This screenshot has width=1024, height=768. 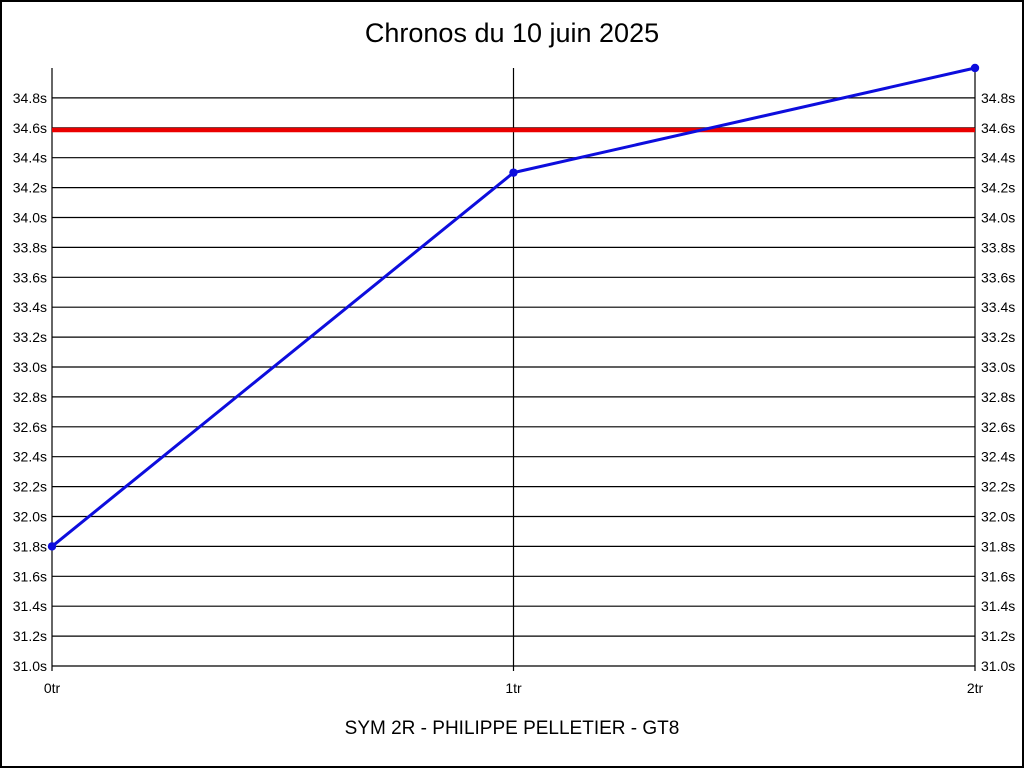 What do you see at coordinates (30, 247) in the screenshot?
I see `y-tick-label-left: 33.8s` at bounding box center [30, 247].